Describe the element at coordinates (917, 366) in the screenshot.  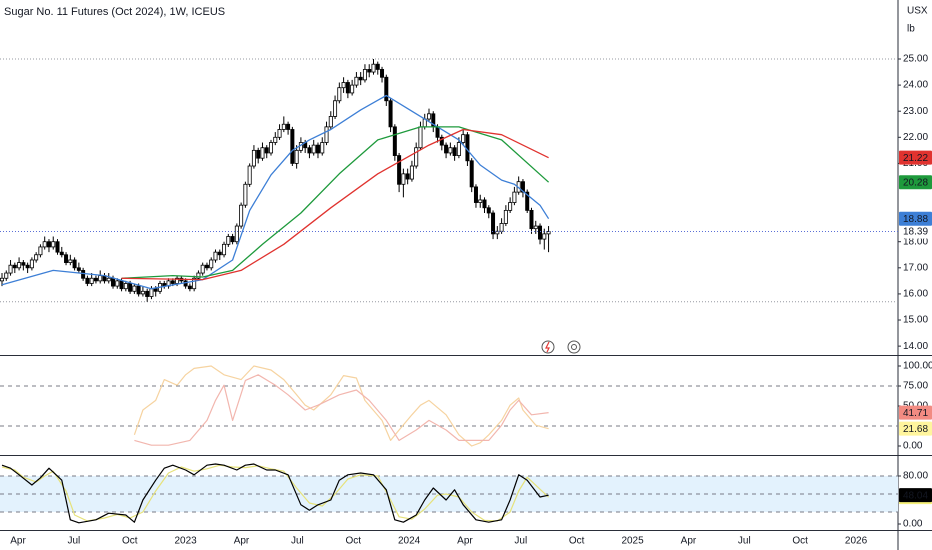
I see `y-tick-label: 100.00` at that location.